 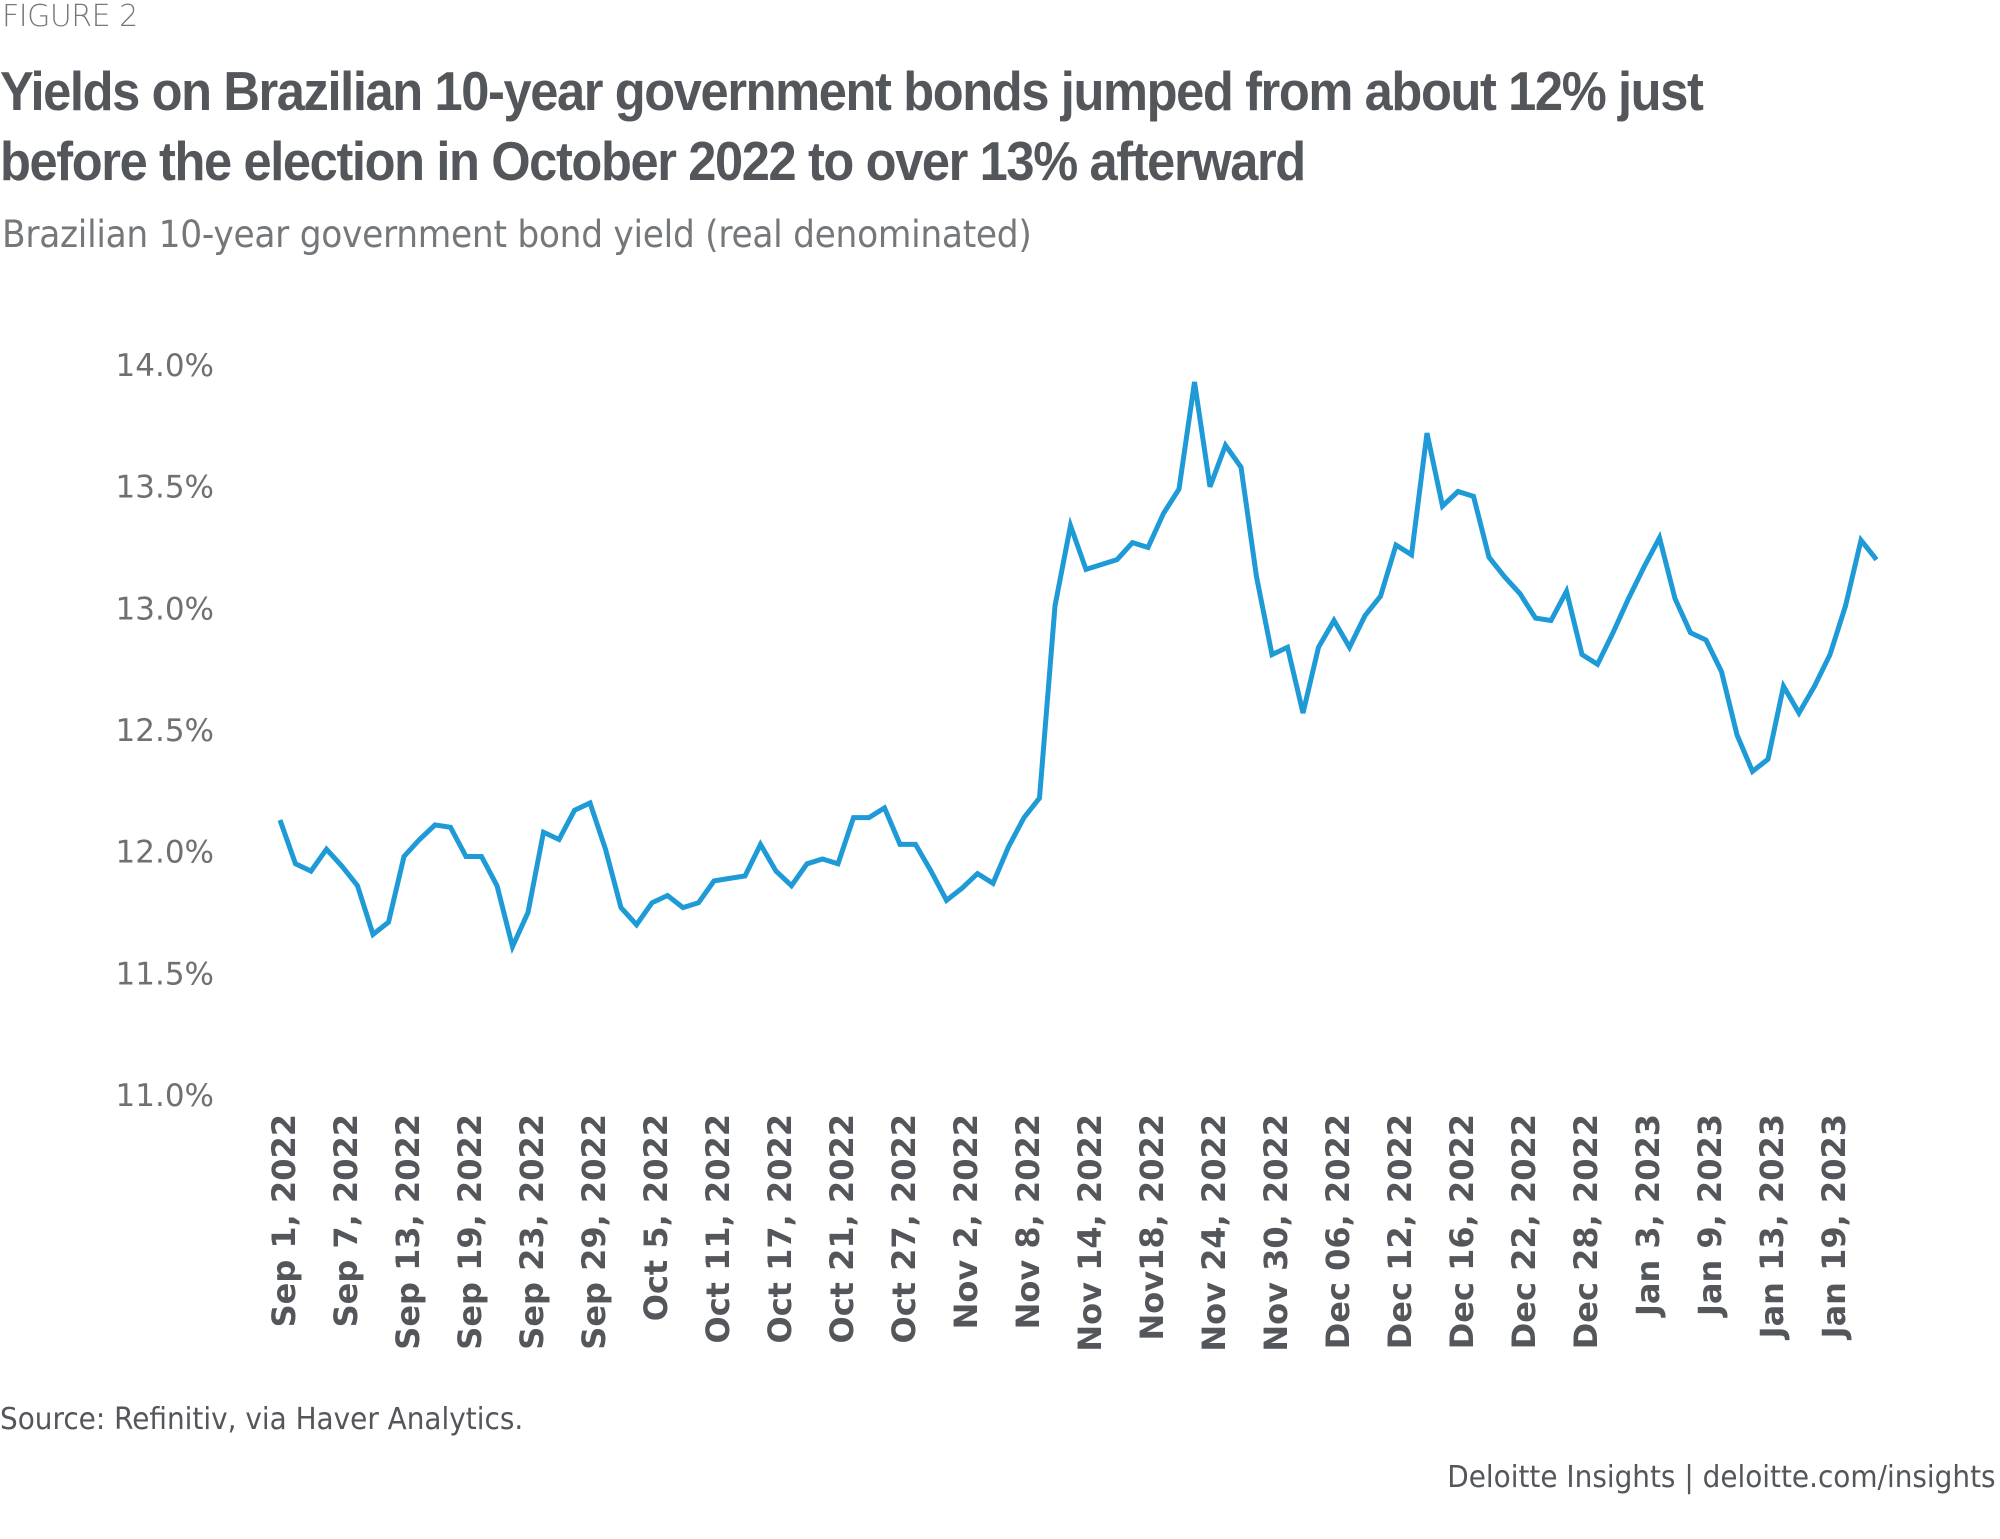 I want to click on x-tick-label: Dec 28, 2022, so click(x=1586, y=1231).